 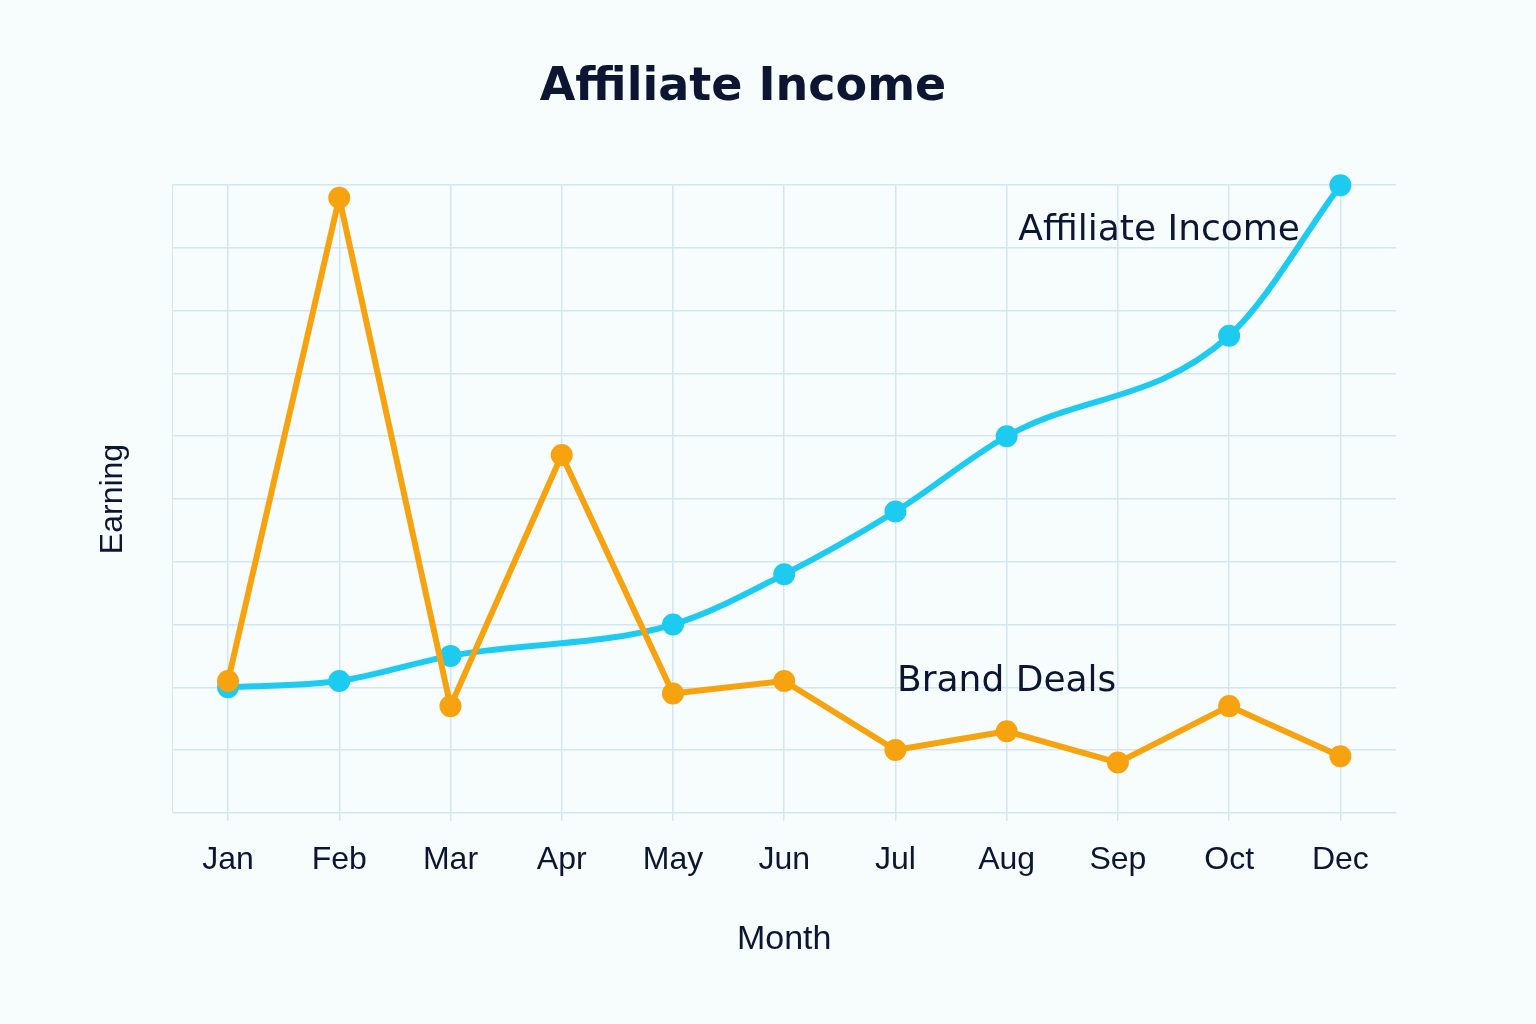 I want to click on x-tick-label: Dec, so click(x=1340, y=857).